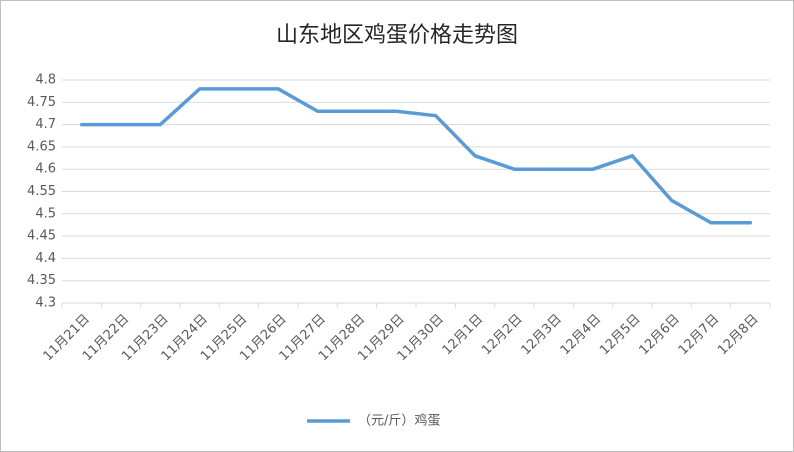  What do you see at coordinates (45, 124) in the screenshot?
I see `y-tick-label: 4.7` at bounding box center [45, 124].